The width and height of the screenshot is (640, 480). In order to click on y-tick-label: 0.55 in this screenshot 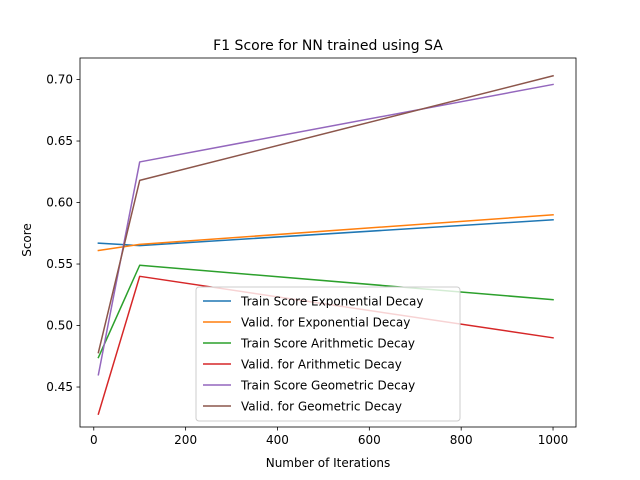, I will do `click(59, 264)`.